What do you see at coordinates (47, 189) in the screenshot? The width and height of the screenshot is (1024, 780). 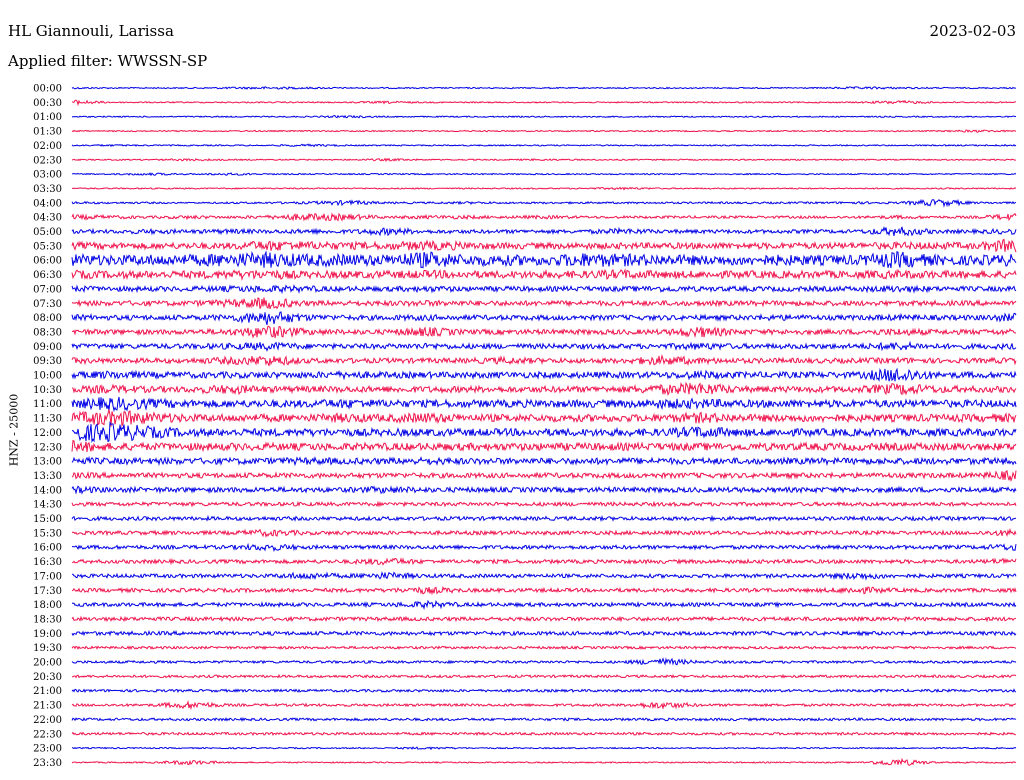 I see `time-tick-label: 03:30` at bounding box center [47, 189].